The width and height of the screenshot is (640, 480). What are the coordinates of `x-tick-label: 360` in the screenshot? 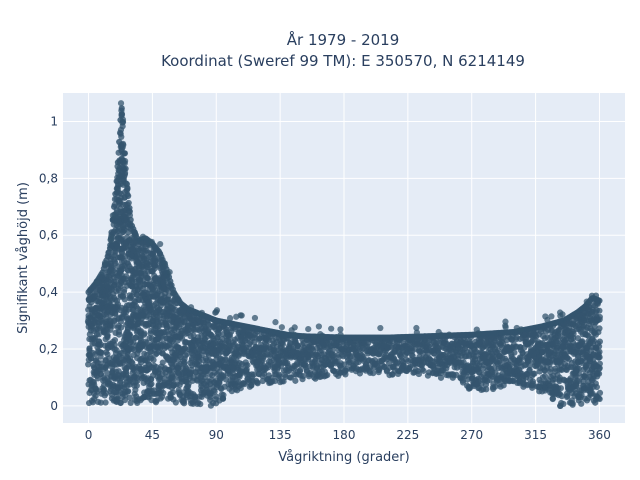 It's located at (599, 435).